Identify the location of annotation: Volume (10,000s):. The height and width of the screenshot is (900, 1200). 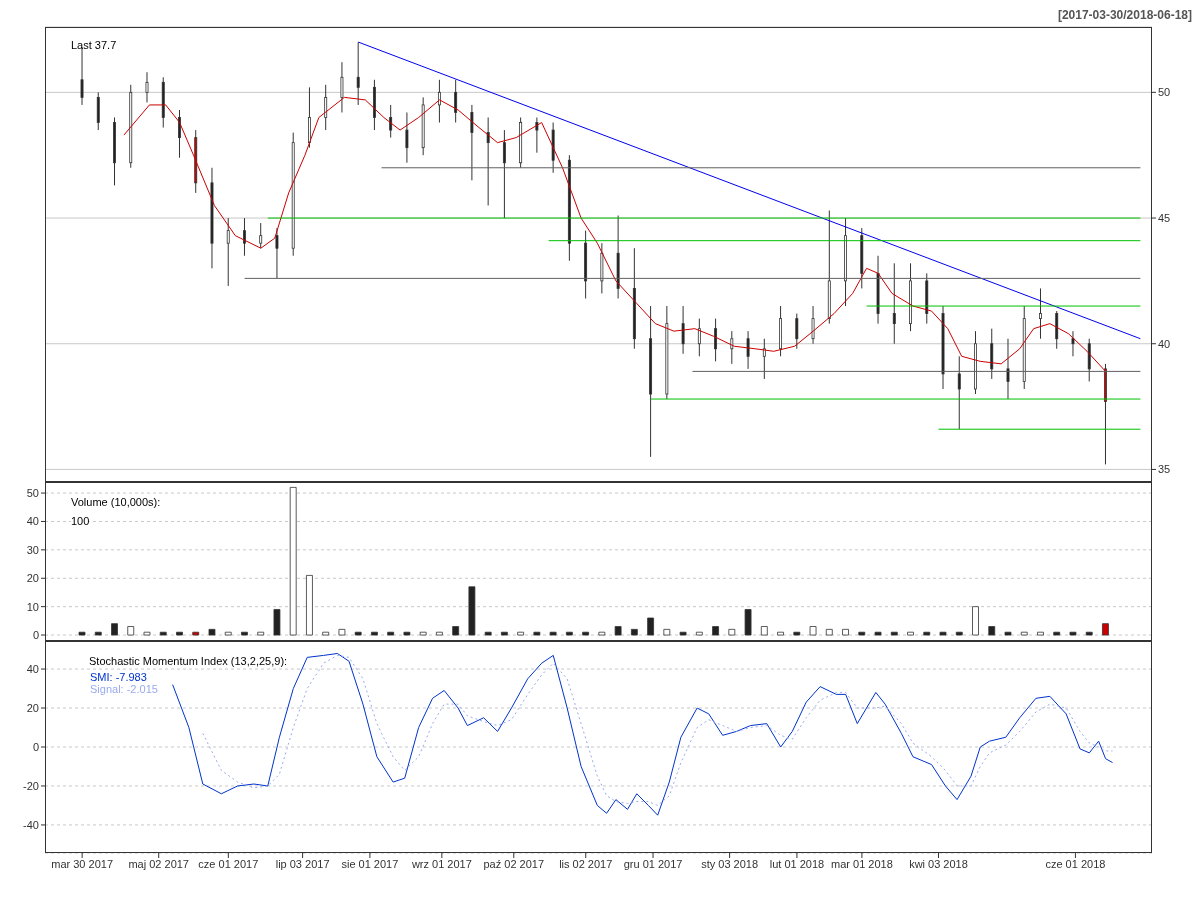
(116, 502).